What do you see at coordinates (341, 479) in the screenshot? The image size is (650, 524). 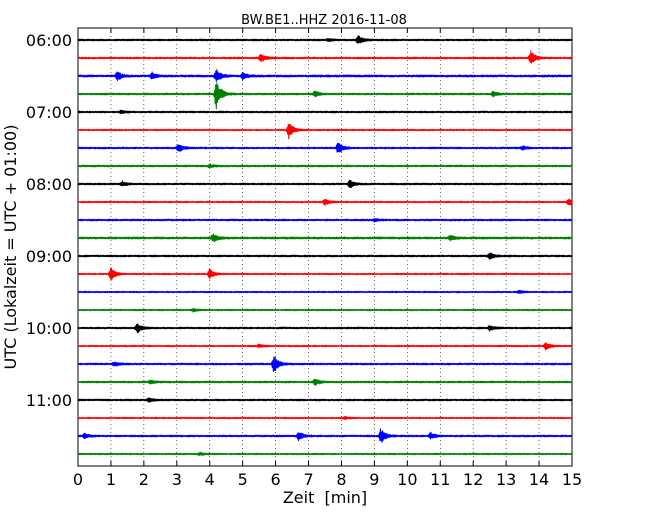 I see `x-tick-label: 8` at bounding box center [341, 479].